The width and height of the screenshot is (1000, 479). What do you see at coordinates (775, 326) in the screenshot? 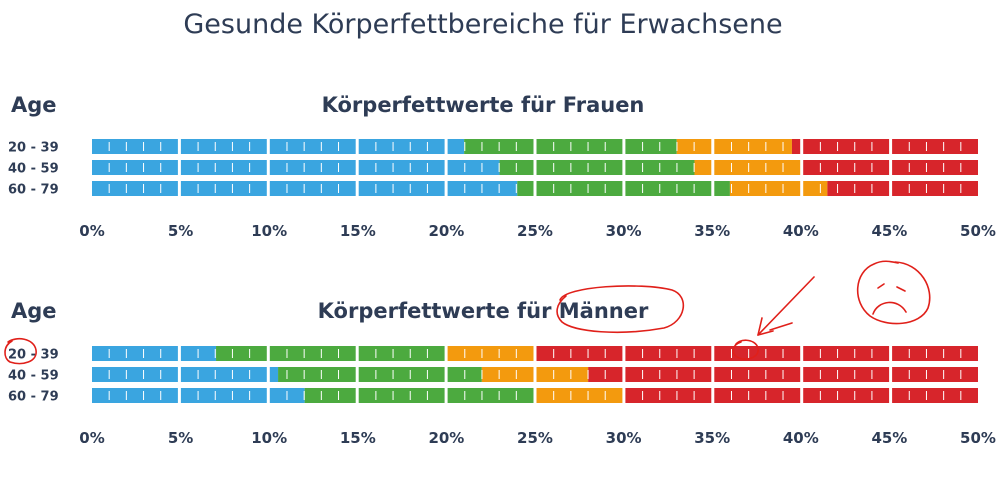
I see `arrow-head` at bounding box center [775, 326].